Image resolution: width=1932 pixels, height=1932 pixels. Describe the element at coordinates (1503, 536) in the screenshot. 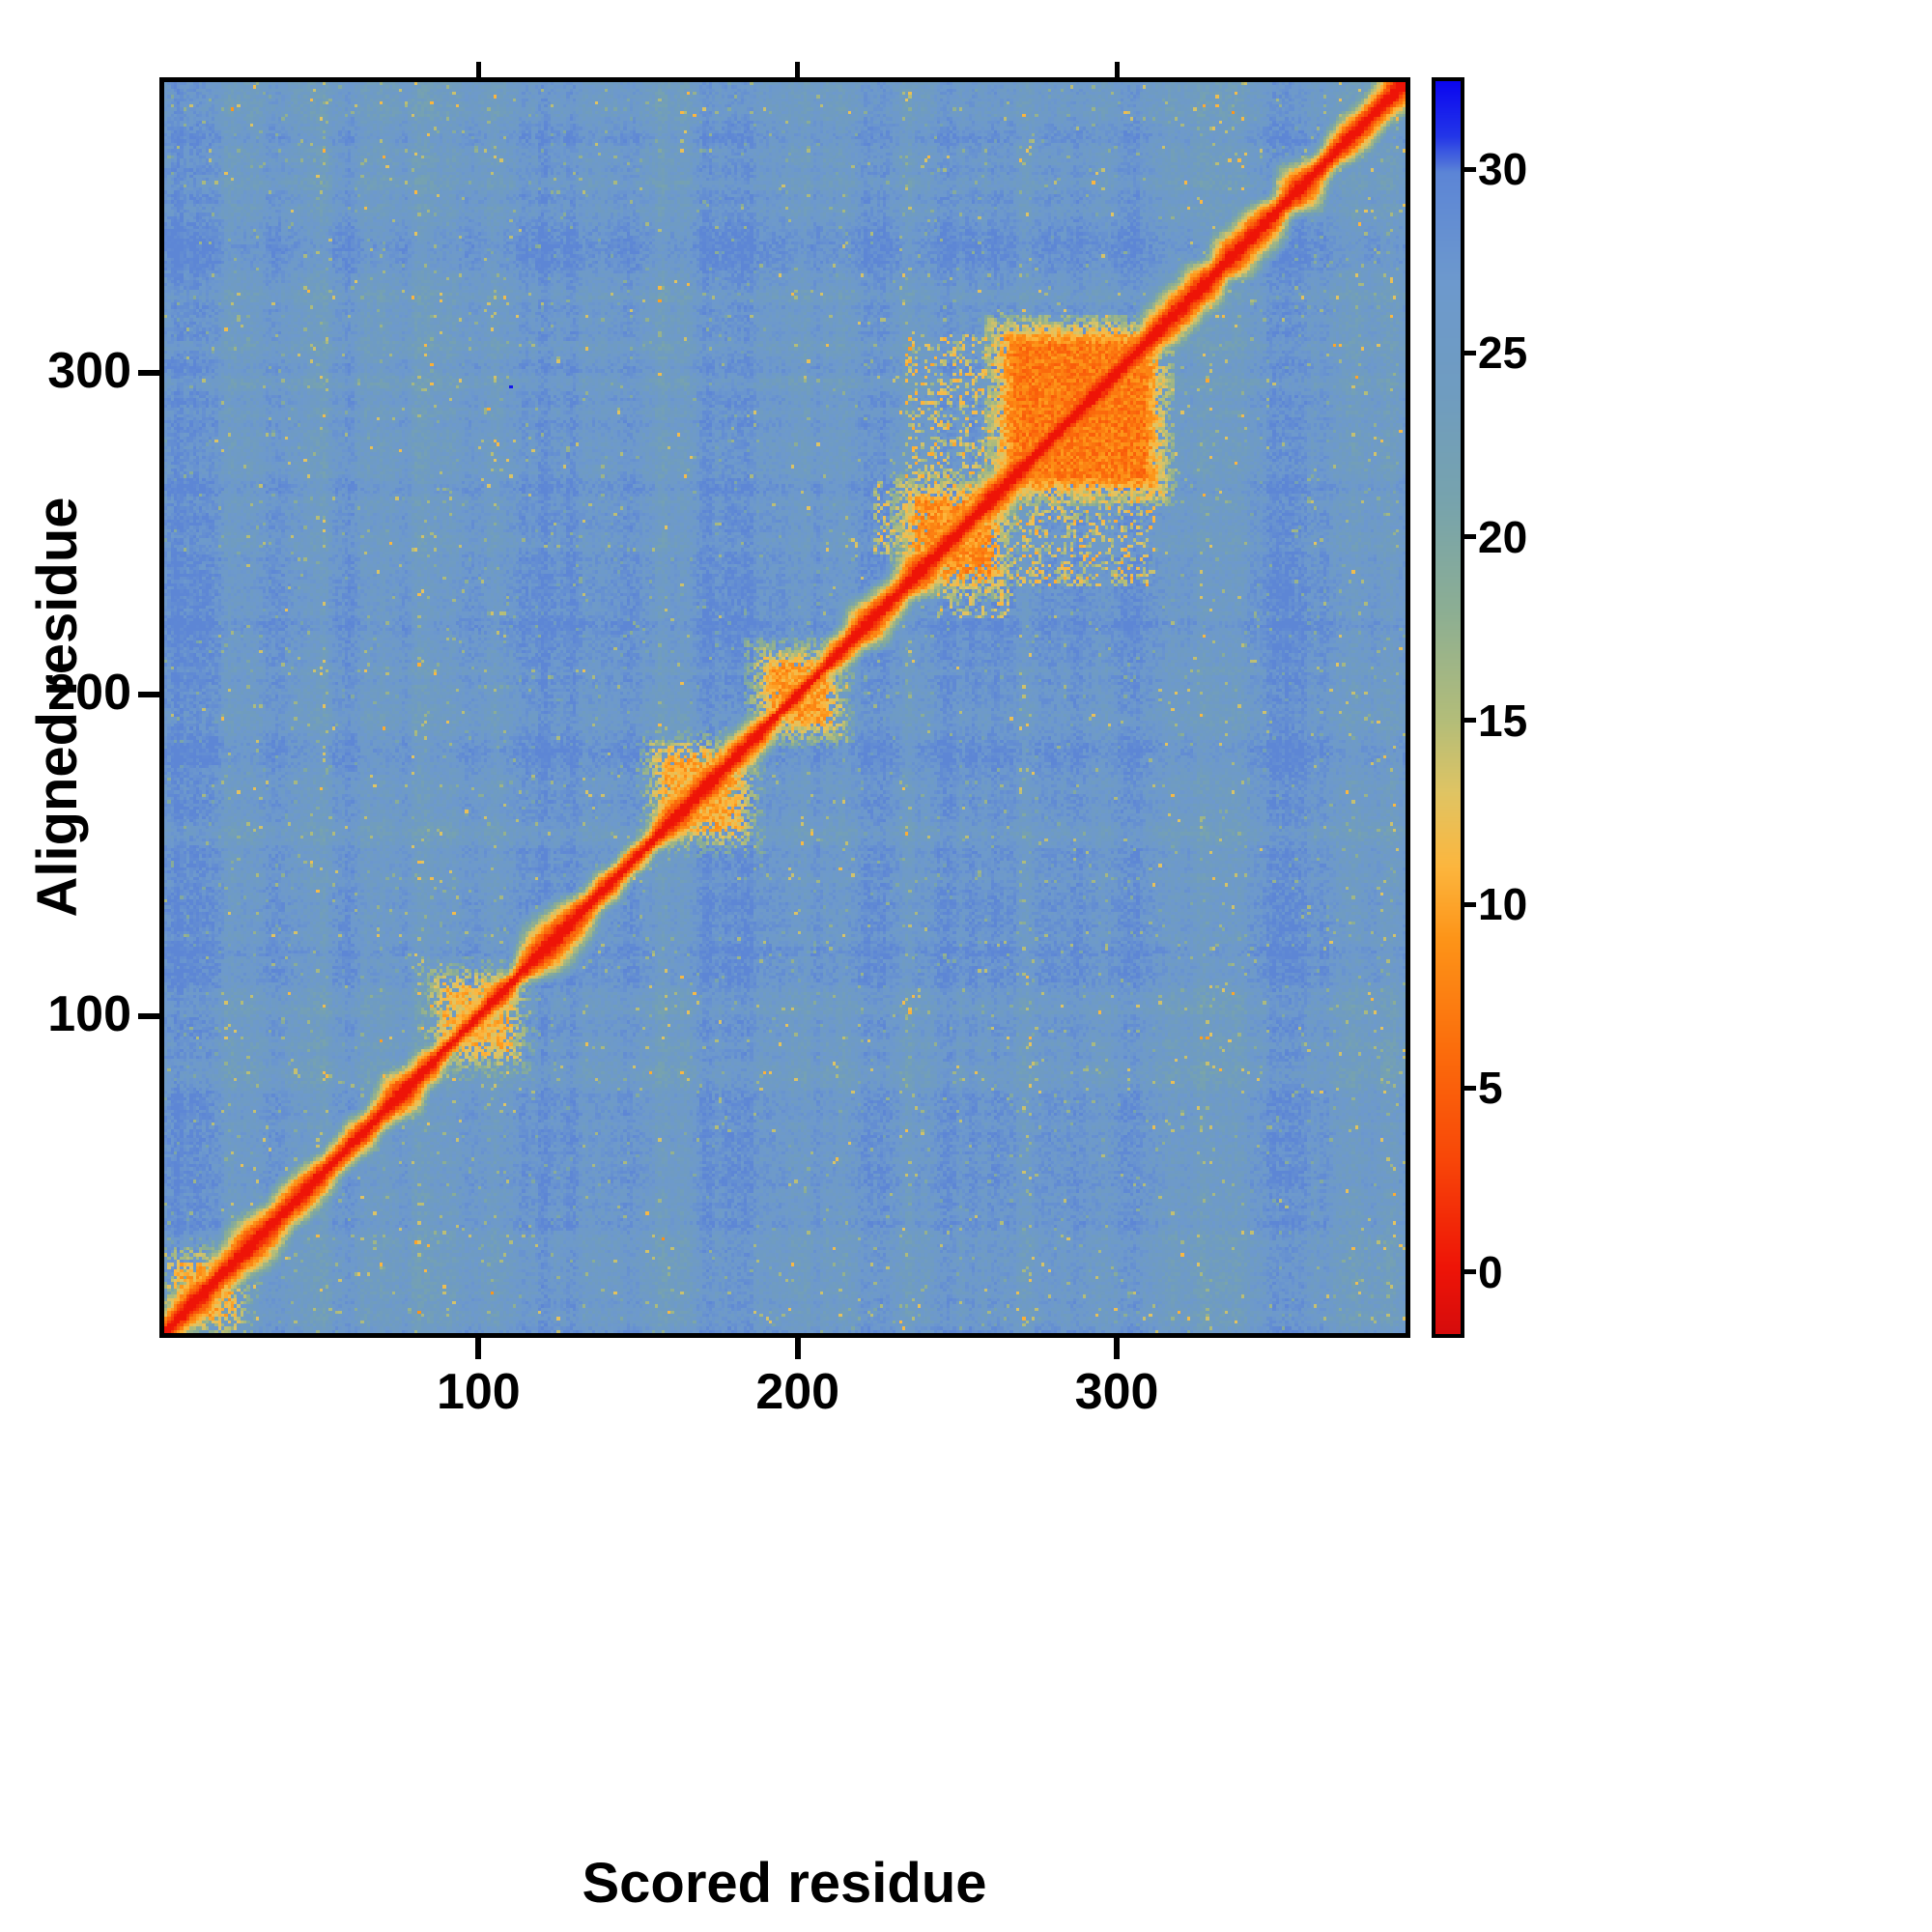

I see `colorbar-tick-label: 20` at that location.